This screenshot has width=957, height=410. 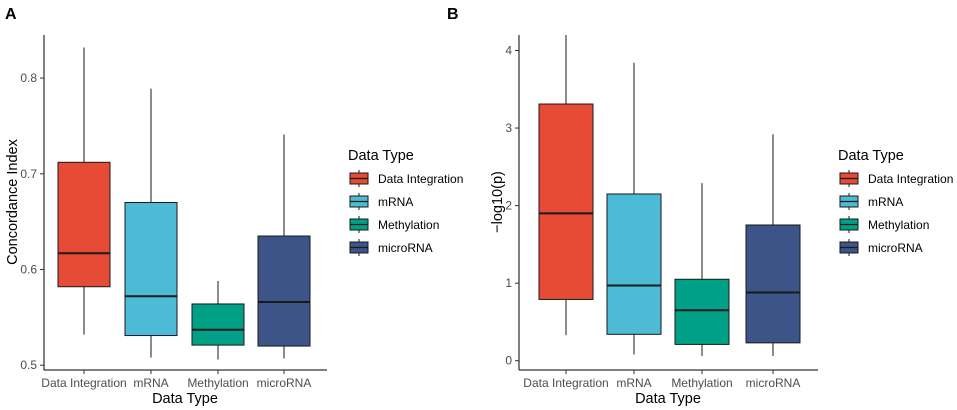 I want to click on panel-b-y-ticks: 0 1 2 3 4, so click(x=512, y=206).